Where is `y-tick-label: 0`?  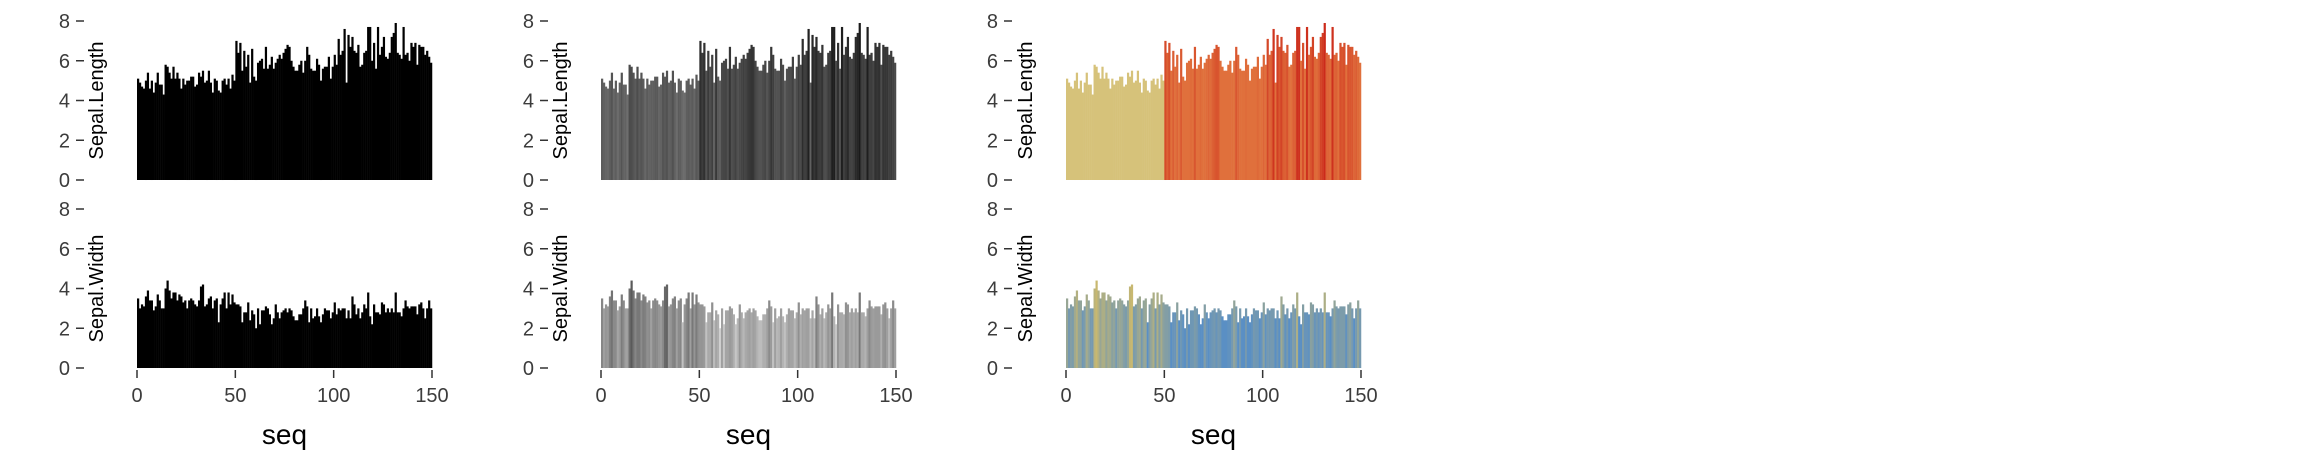
y-tick-label: 0 is located at coordinates (992, 369).